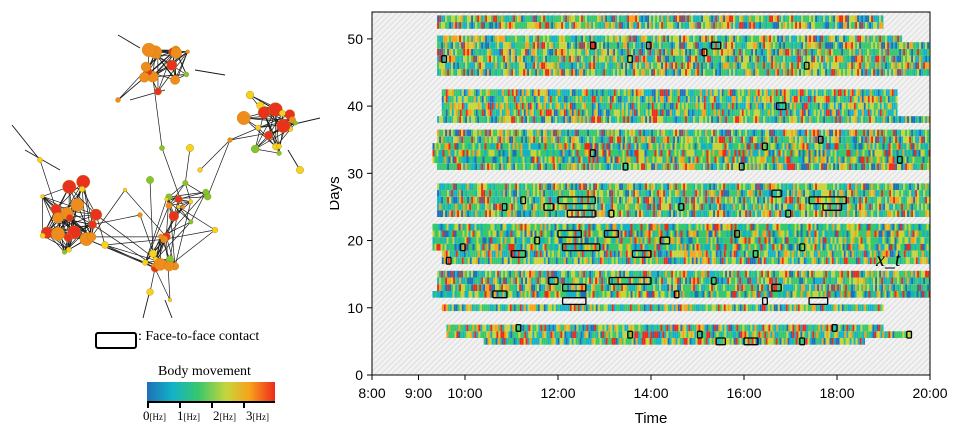 Image resolution: width=960 pixels, height=435 pixels. What do you see at coordinates (683, 72) in the screenshot?
I see `heatmap-row` at bounding box center [683, 72].